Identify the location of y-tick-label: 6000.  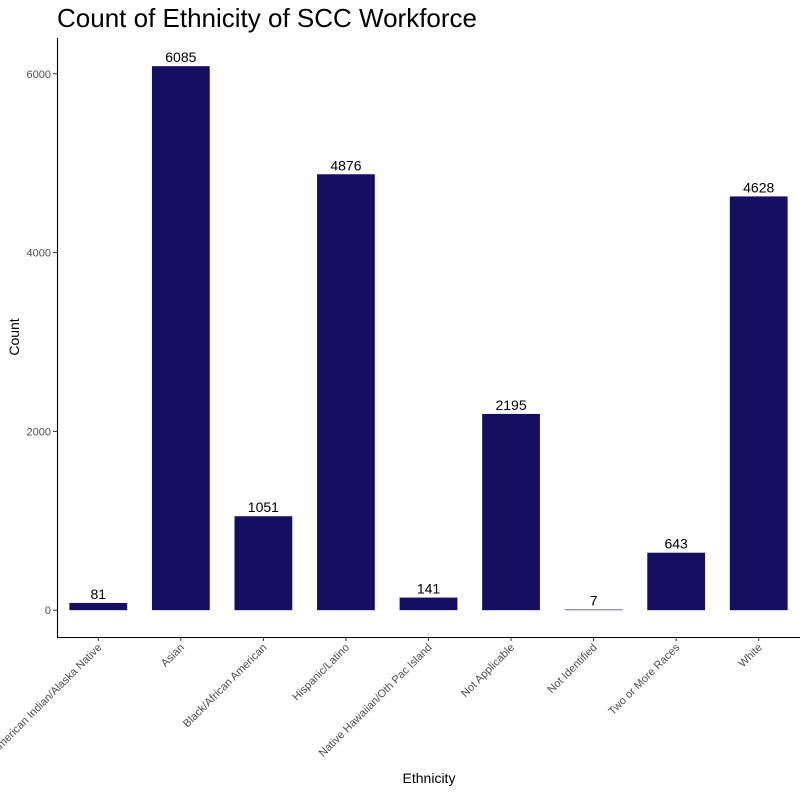
(39, 75).